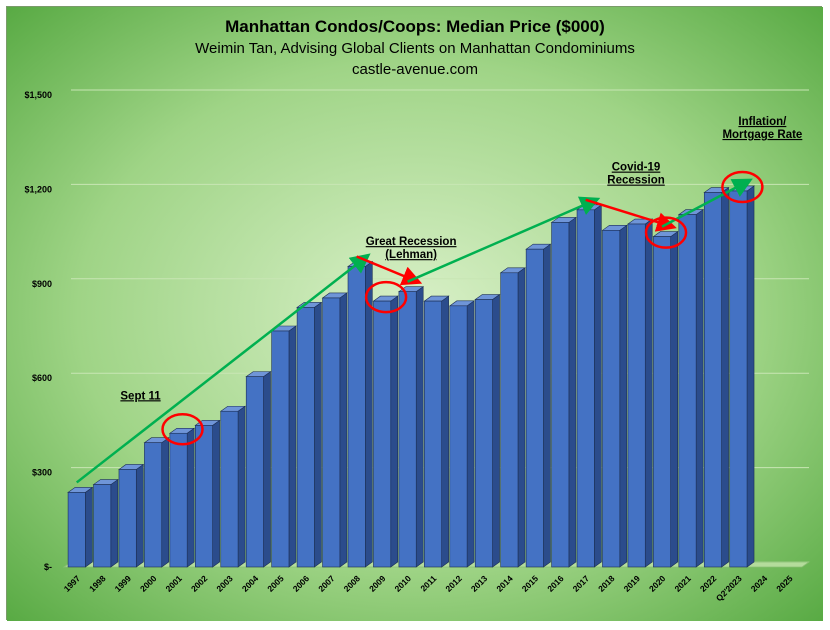 The width and height of the screenshot is (830, 630). I want to click on bar-2011, so click(436, 431).